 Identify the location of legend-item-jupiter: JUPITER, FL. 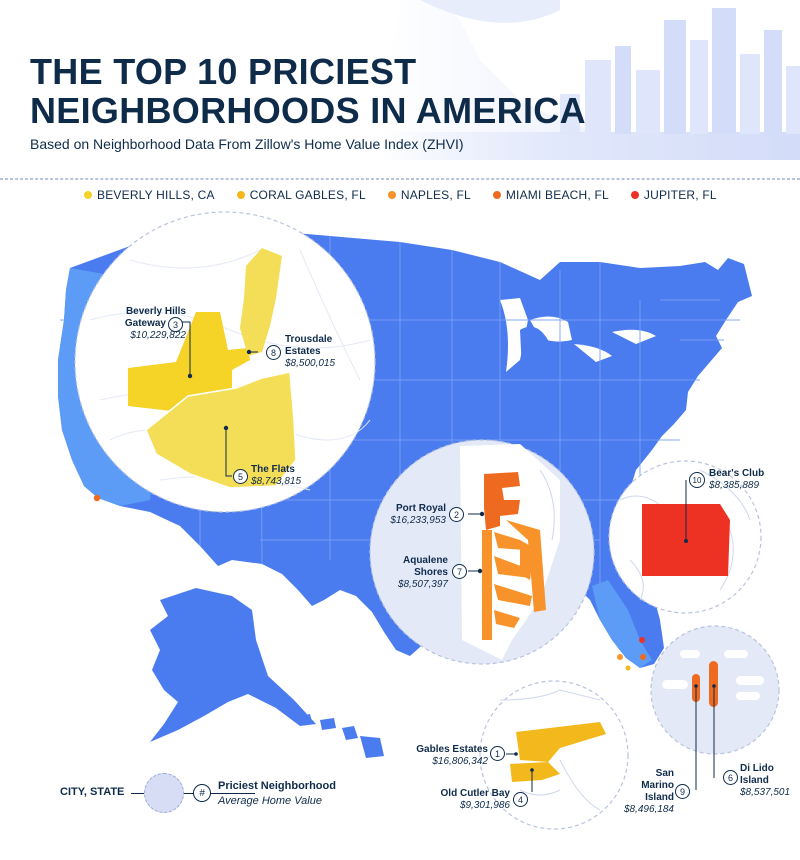
(673, 195).